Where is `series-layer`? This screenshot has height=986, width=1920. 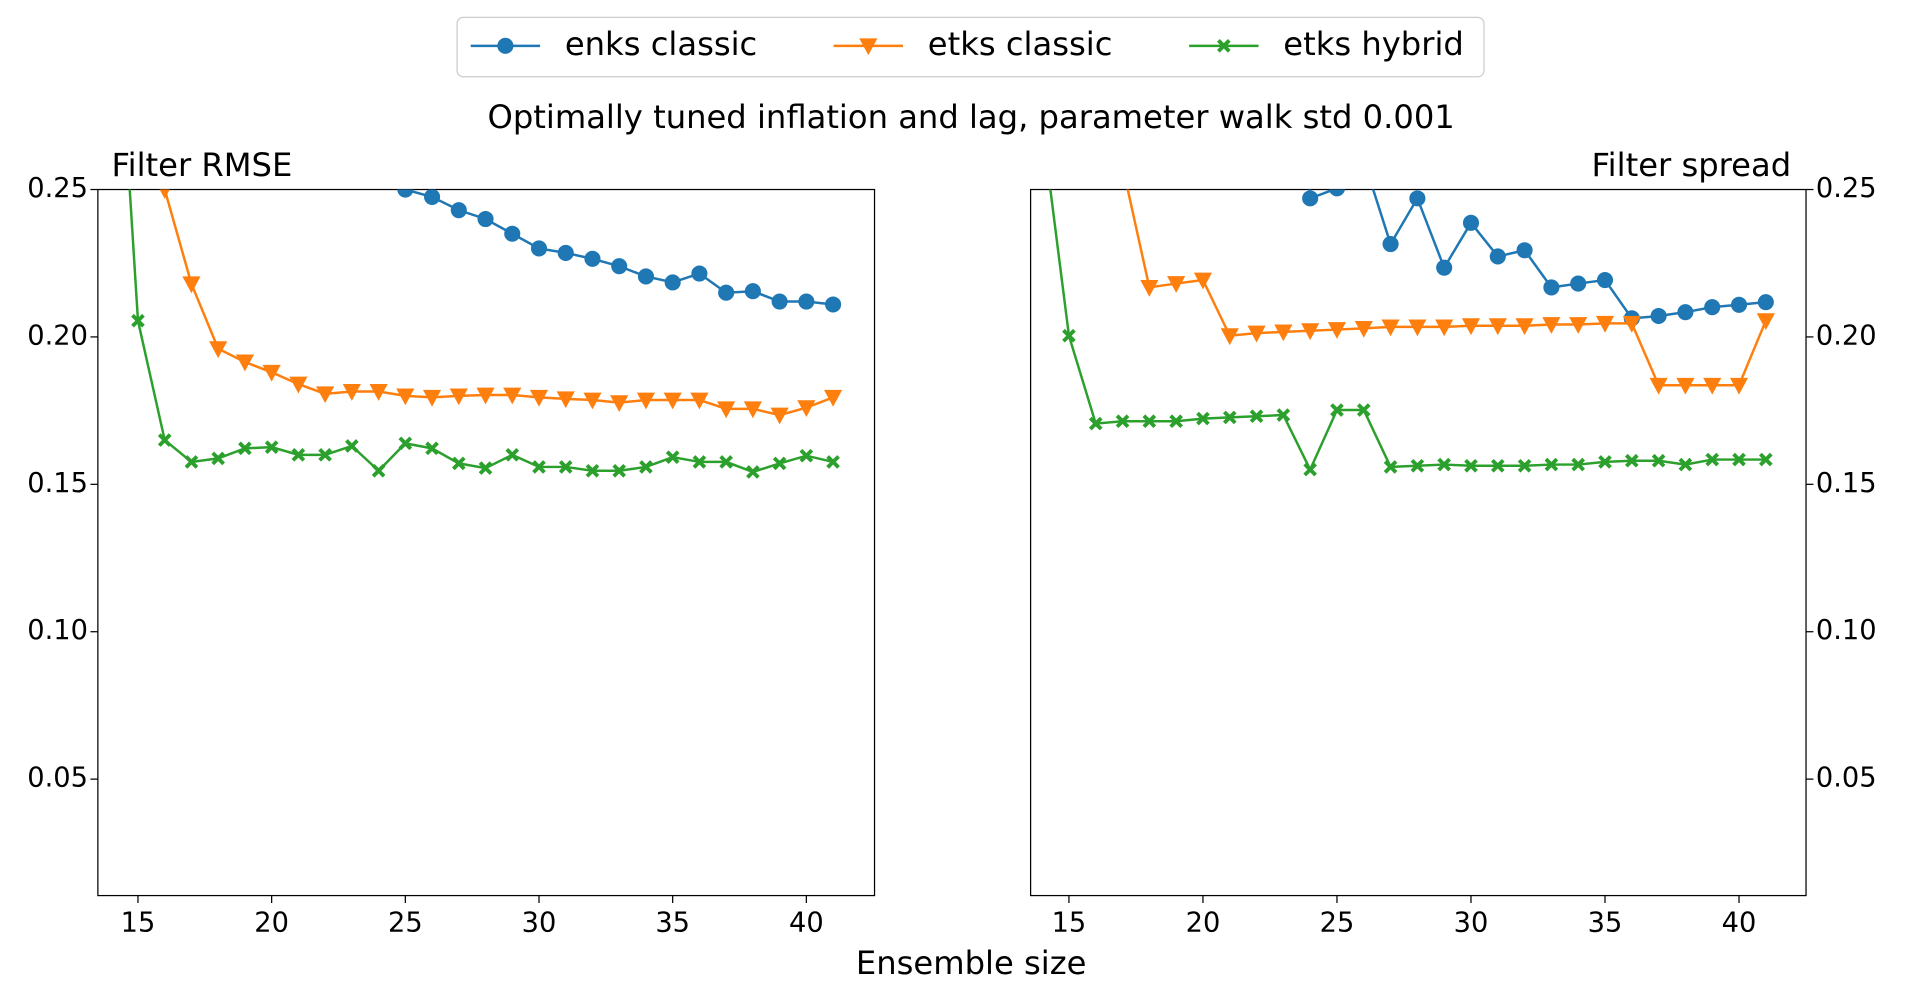
series-layer is located at coordinates (1412, 333).